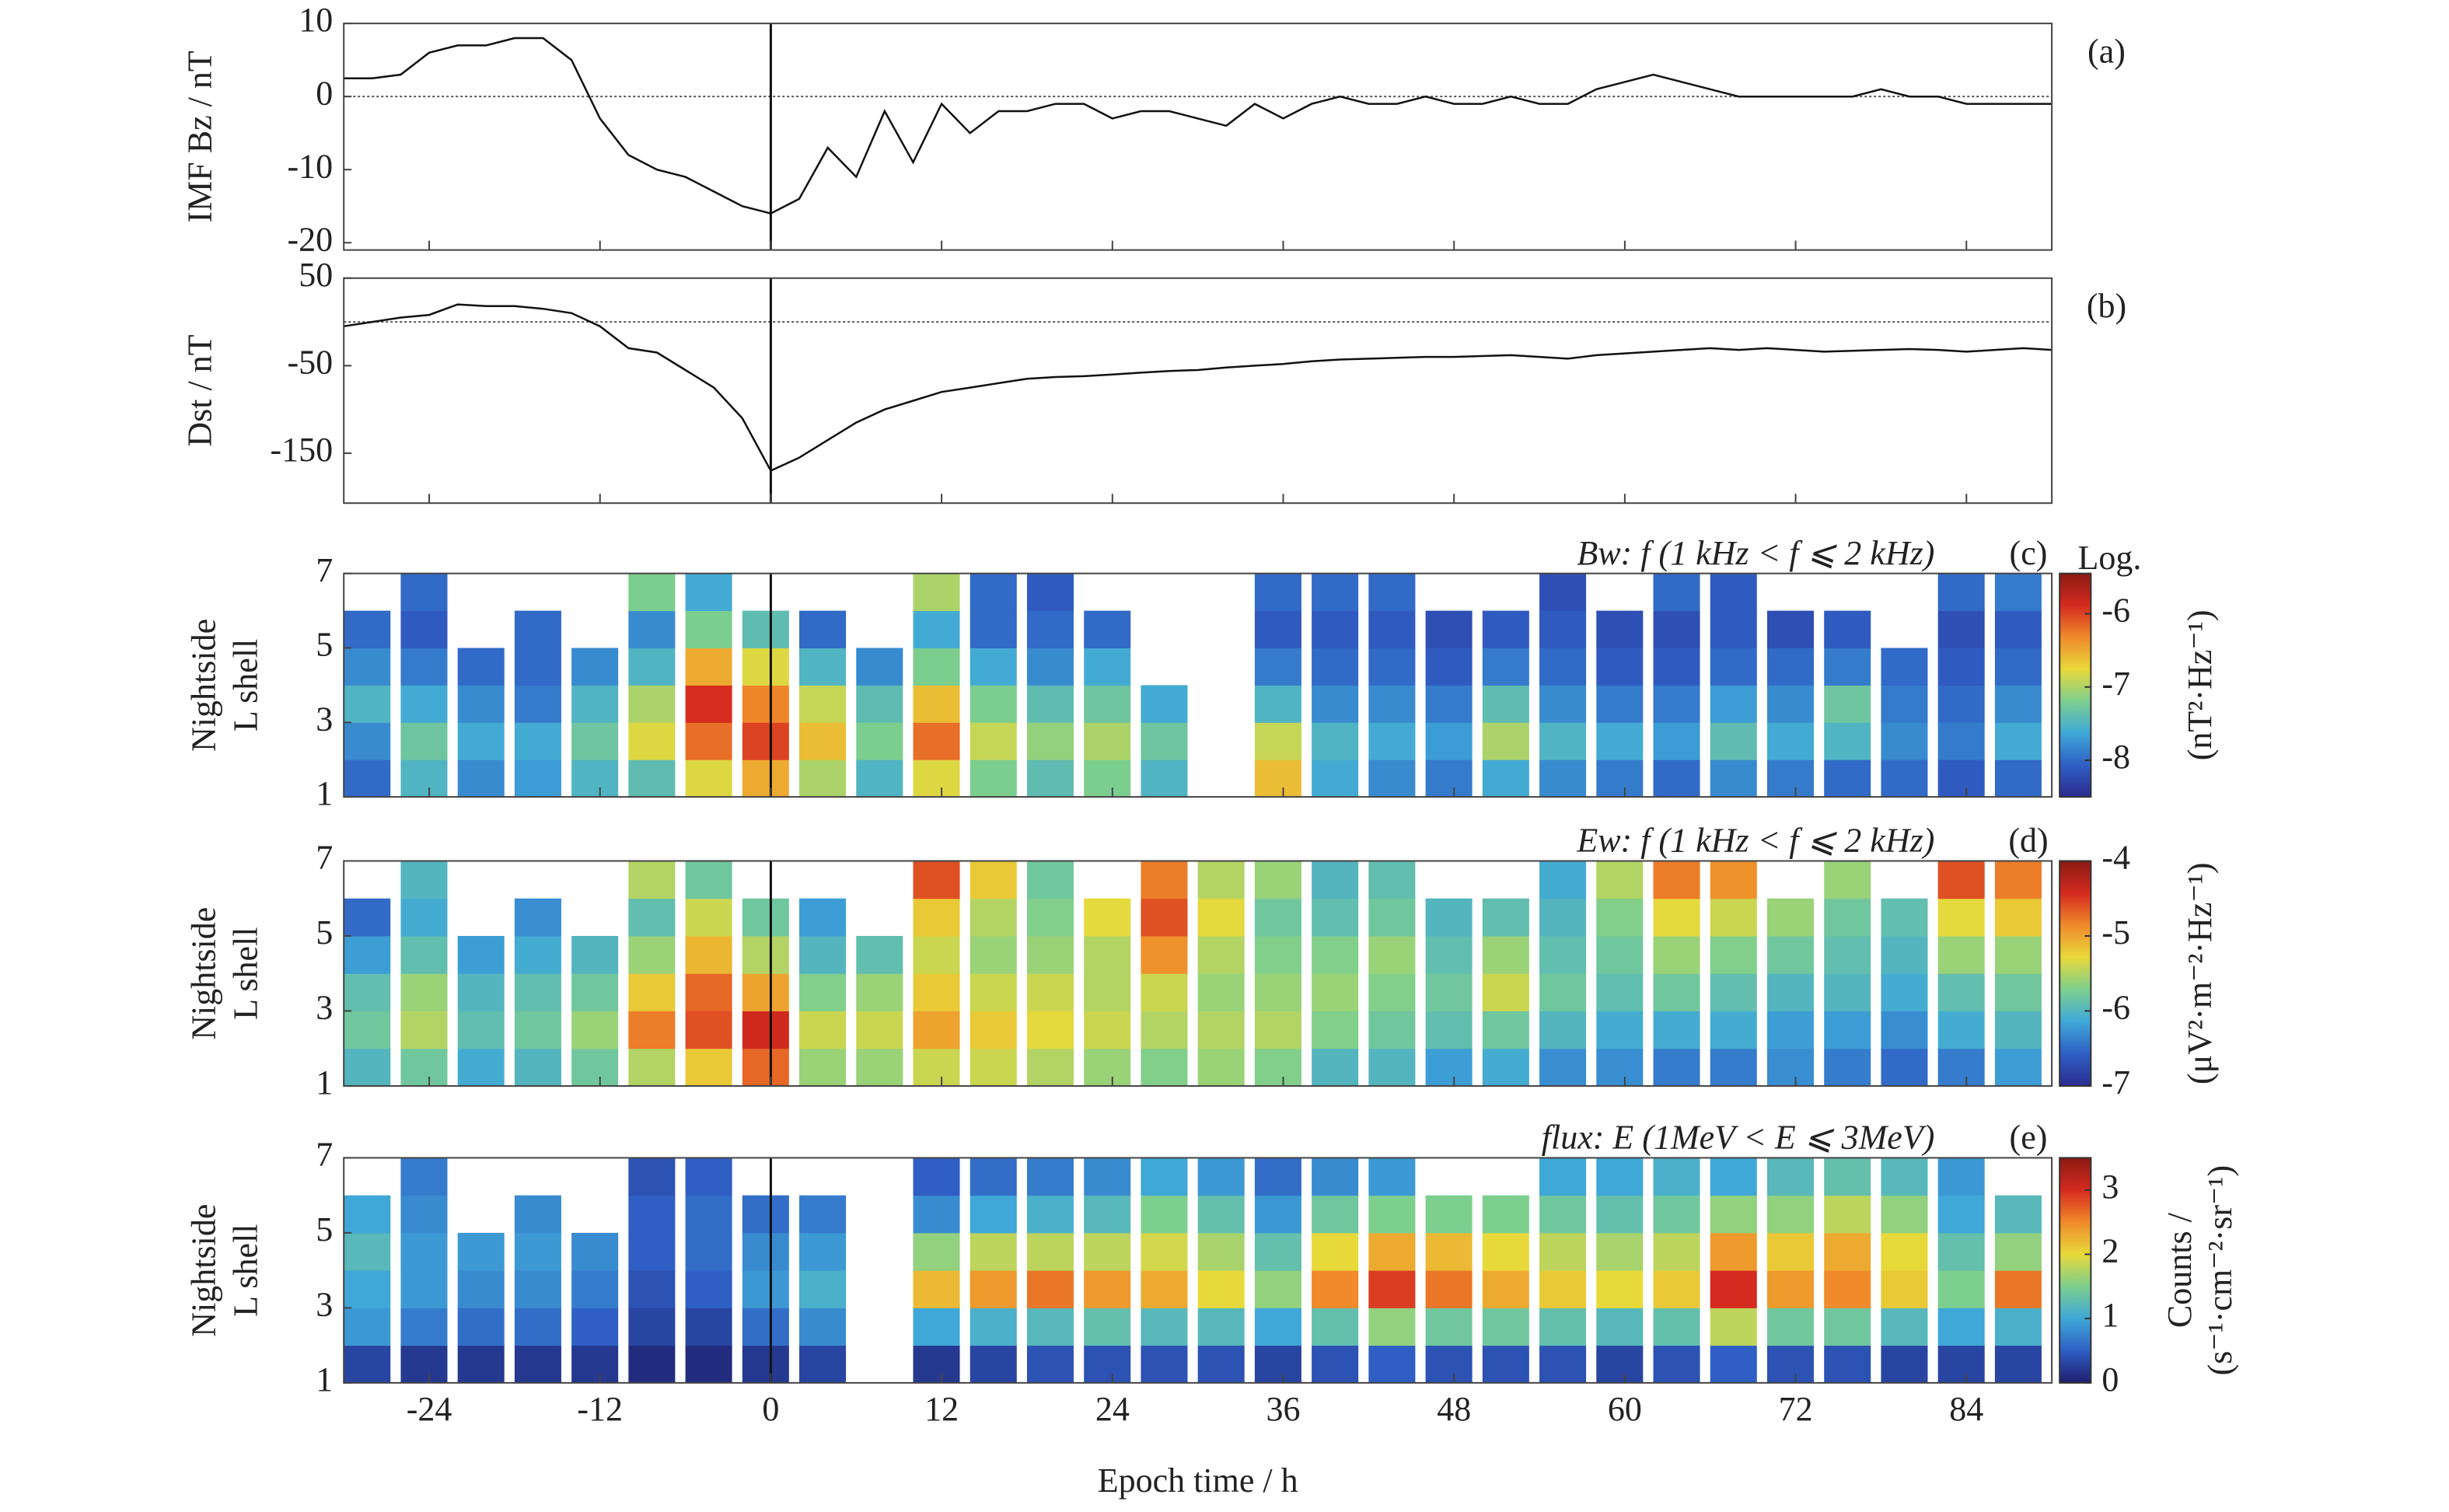 The image size is (2449, 1512). I want to click on y-tick-label: 1, so click(324, 793).